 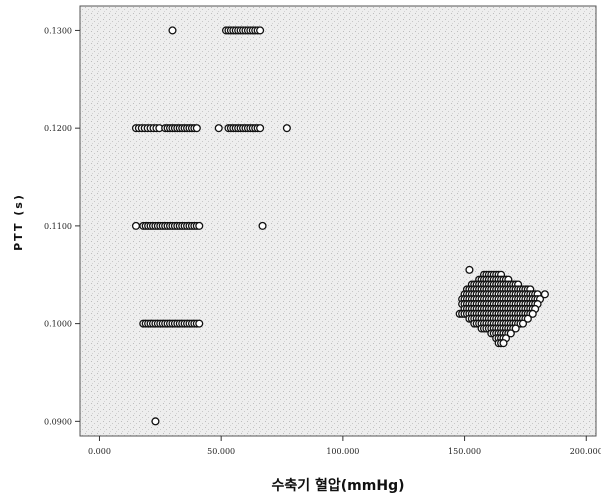 I want to click on y-tick-label: 0.1300, so click(x=58, y=30).